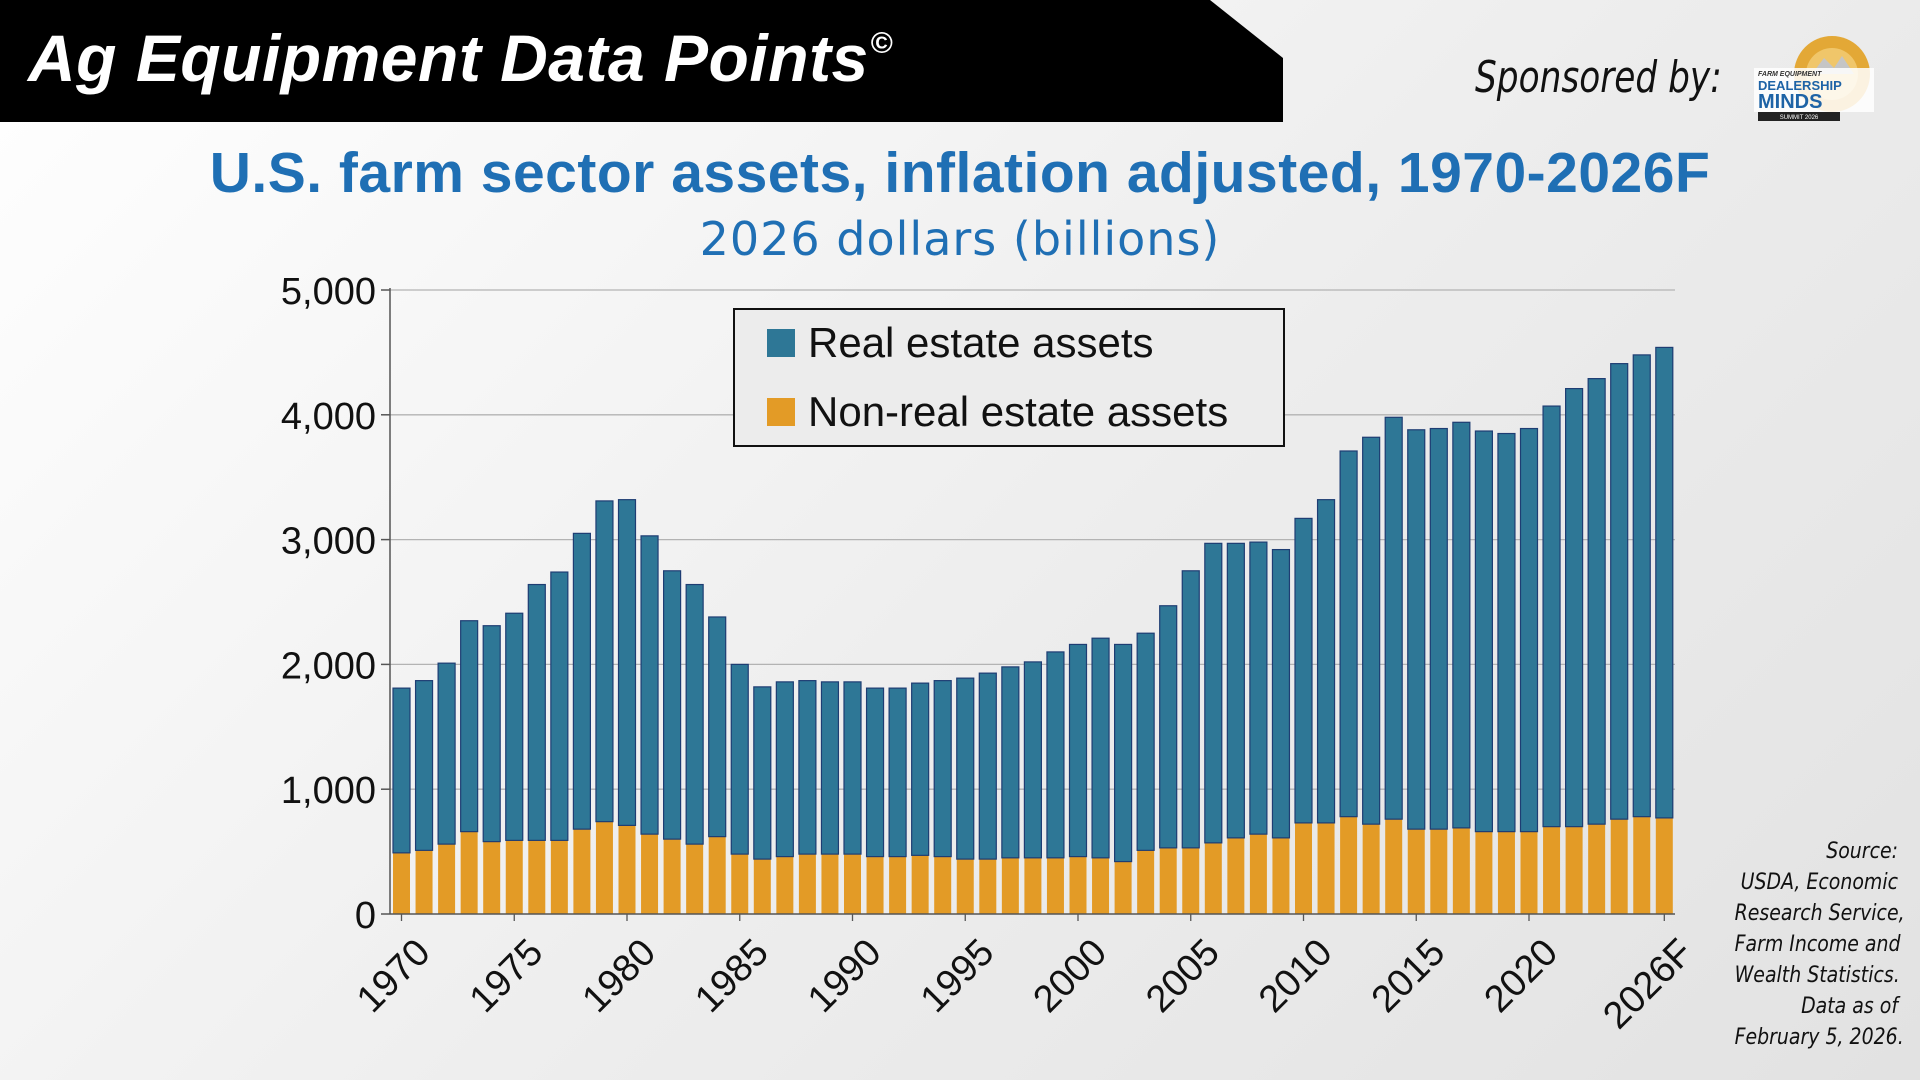  What do you see at coordinates (1800, 85) in the screenshot?
I see `logo-line2: DEALERSHIP` at bounding box center [1800, 85].